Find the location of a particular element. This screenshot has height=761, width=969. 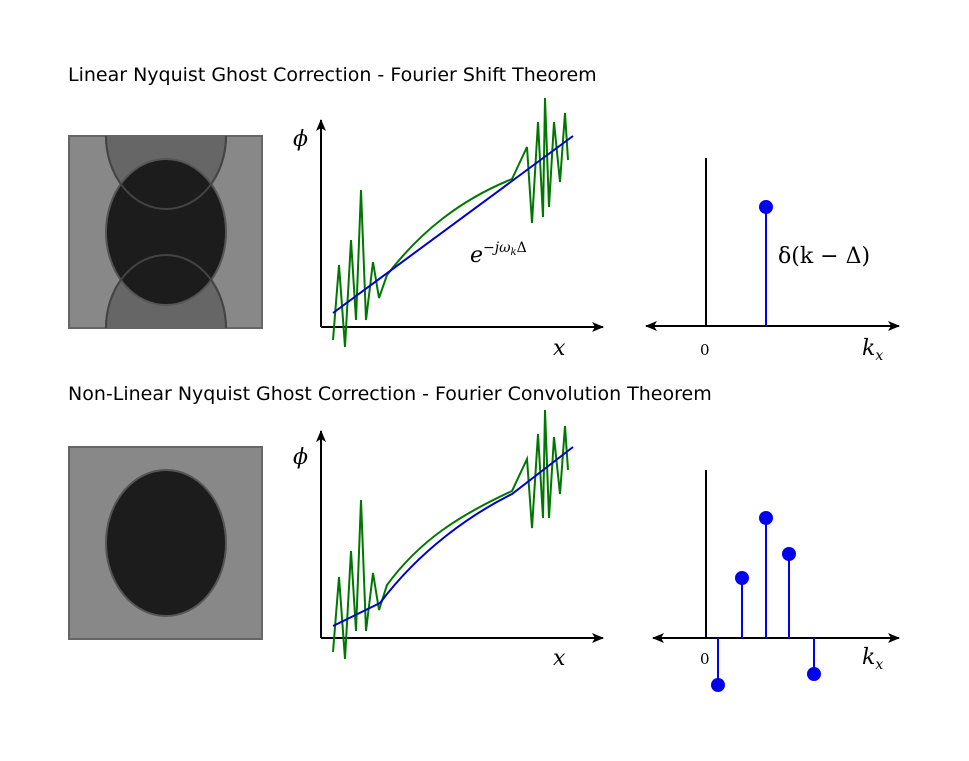

phase-ramp-annotation: e−jωkΔ is located at coordinates (498, 254).